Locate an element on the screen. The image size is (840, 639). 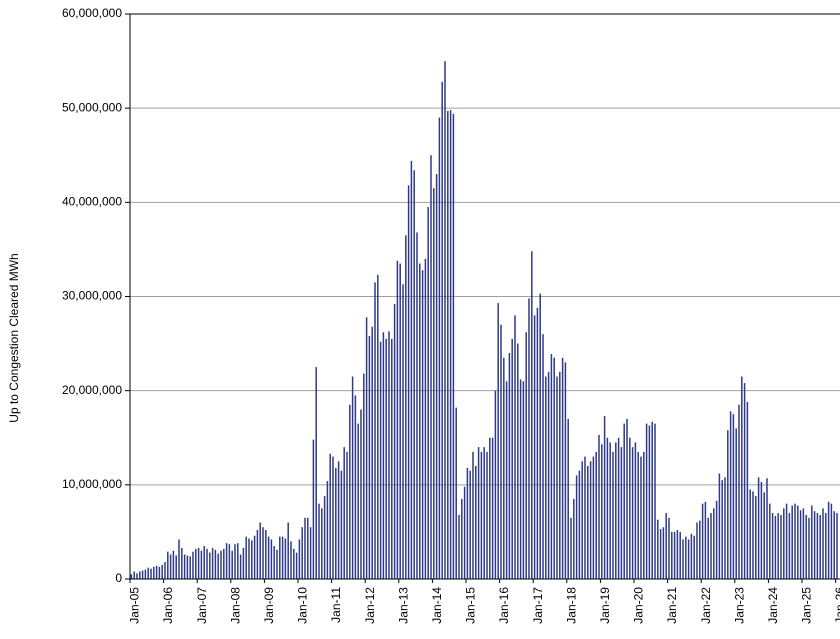
x-tick-label: Jan-23 is located at coordinates (739, 605).